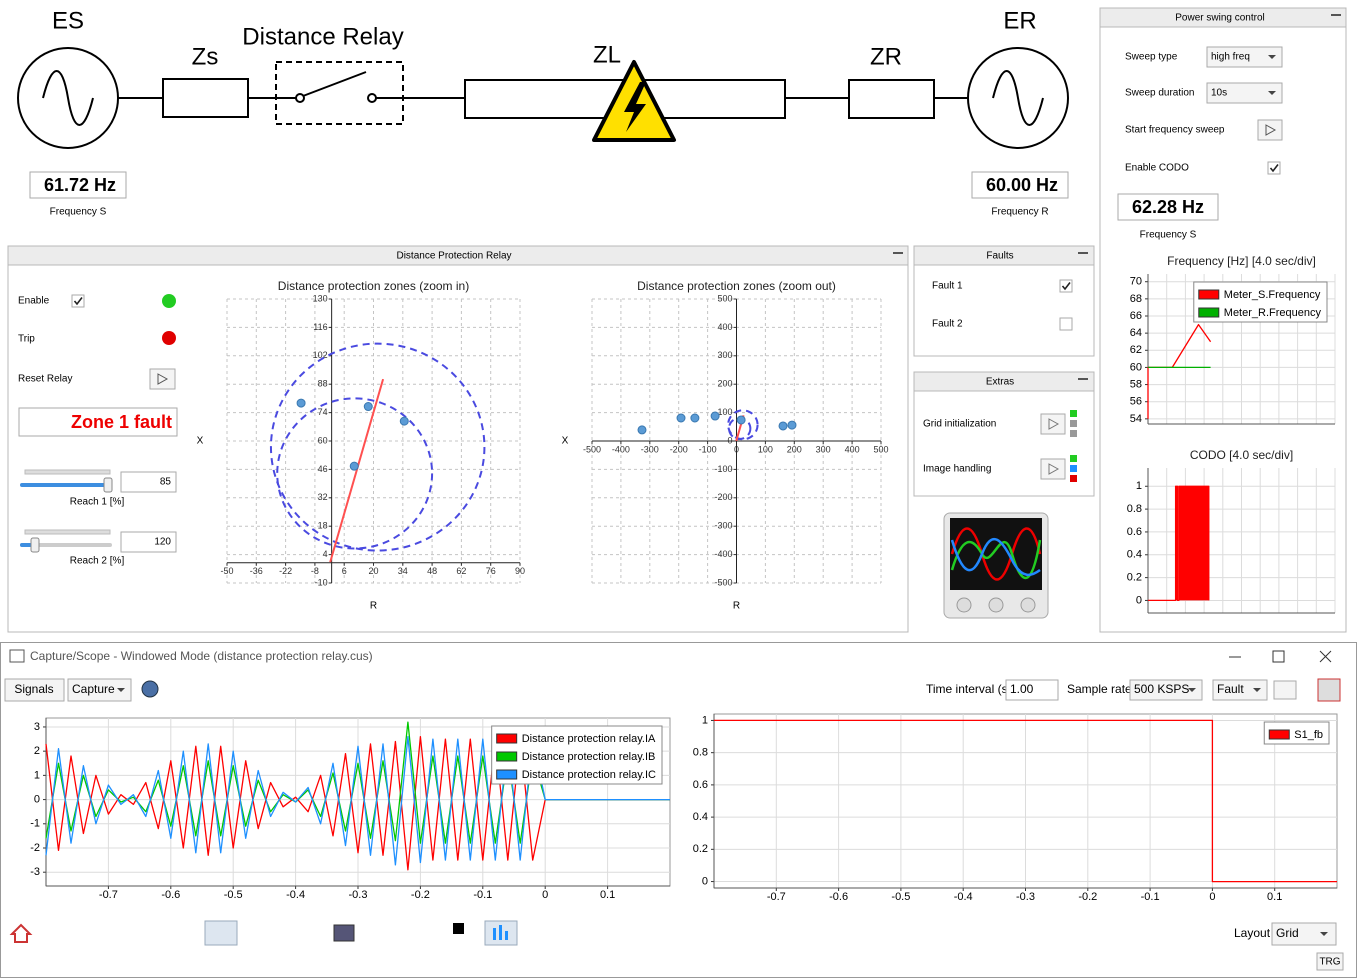 The image size is (1358, 979). Describe the element at coordinates (373, 606) in the screenshot. I see `x-axis-label: R` at that location.